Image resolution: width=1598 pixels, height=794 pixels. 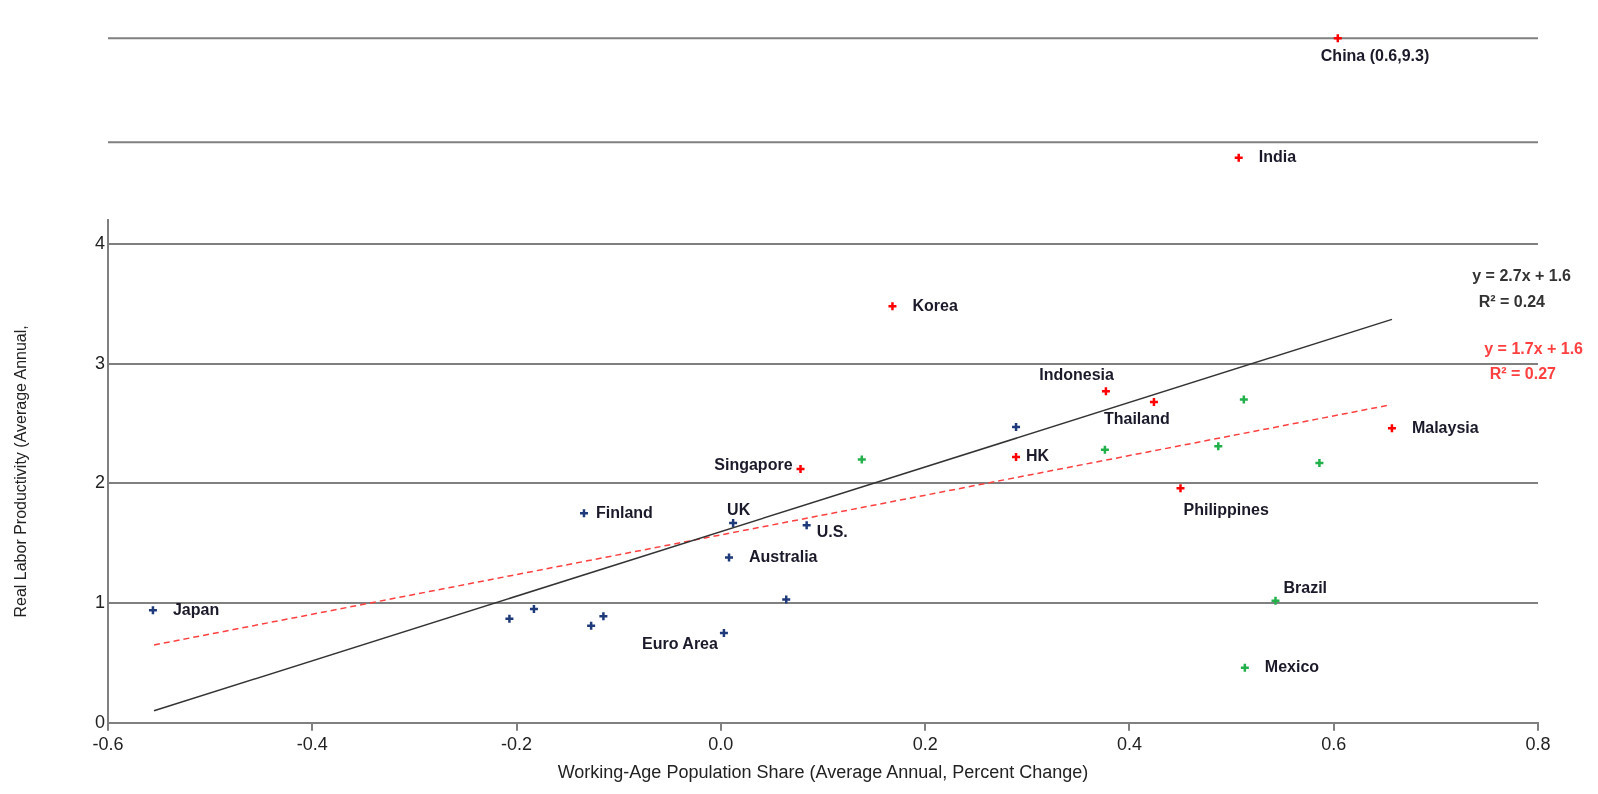 I want to click on annotation: Malaysia, so click(x=1445, y=427).